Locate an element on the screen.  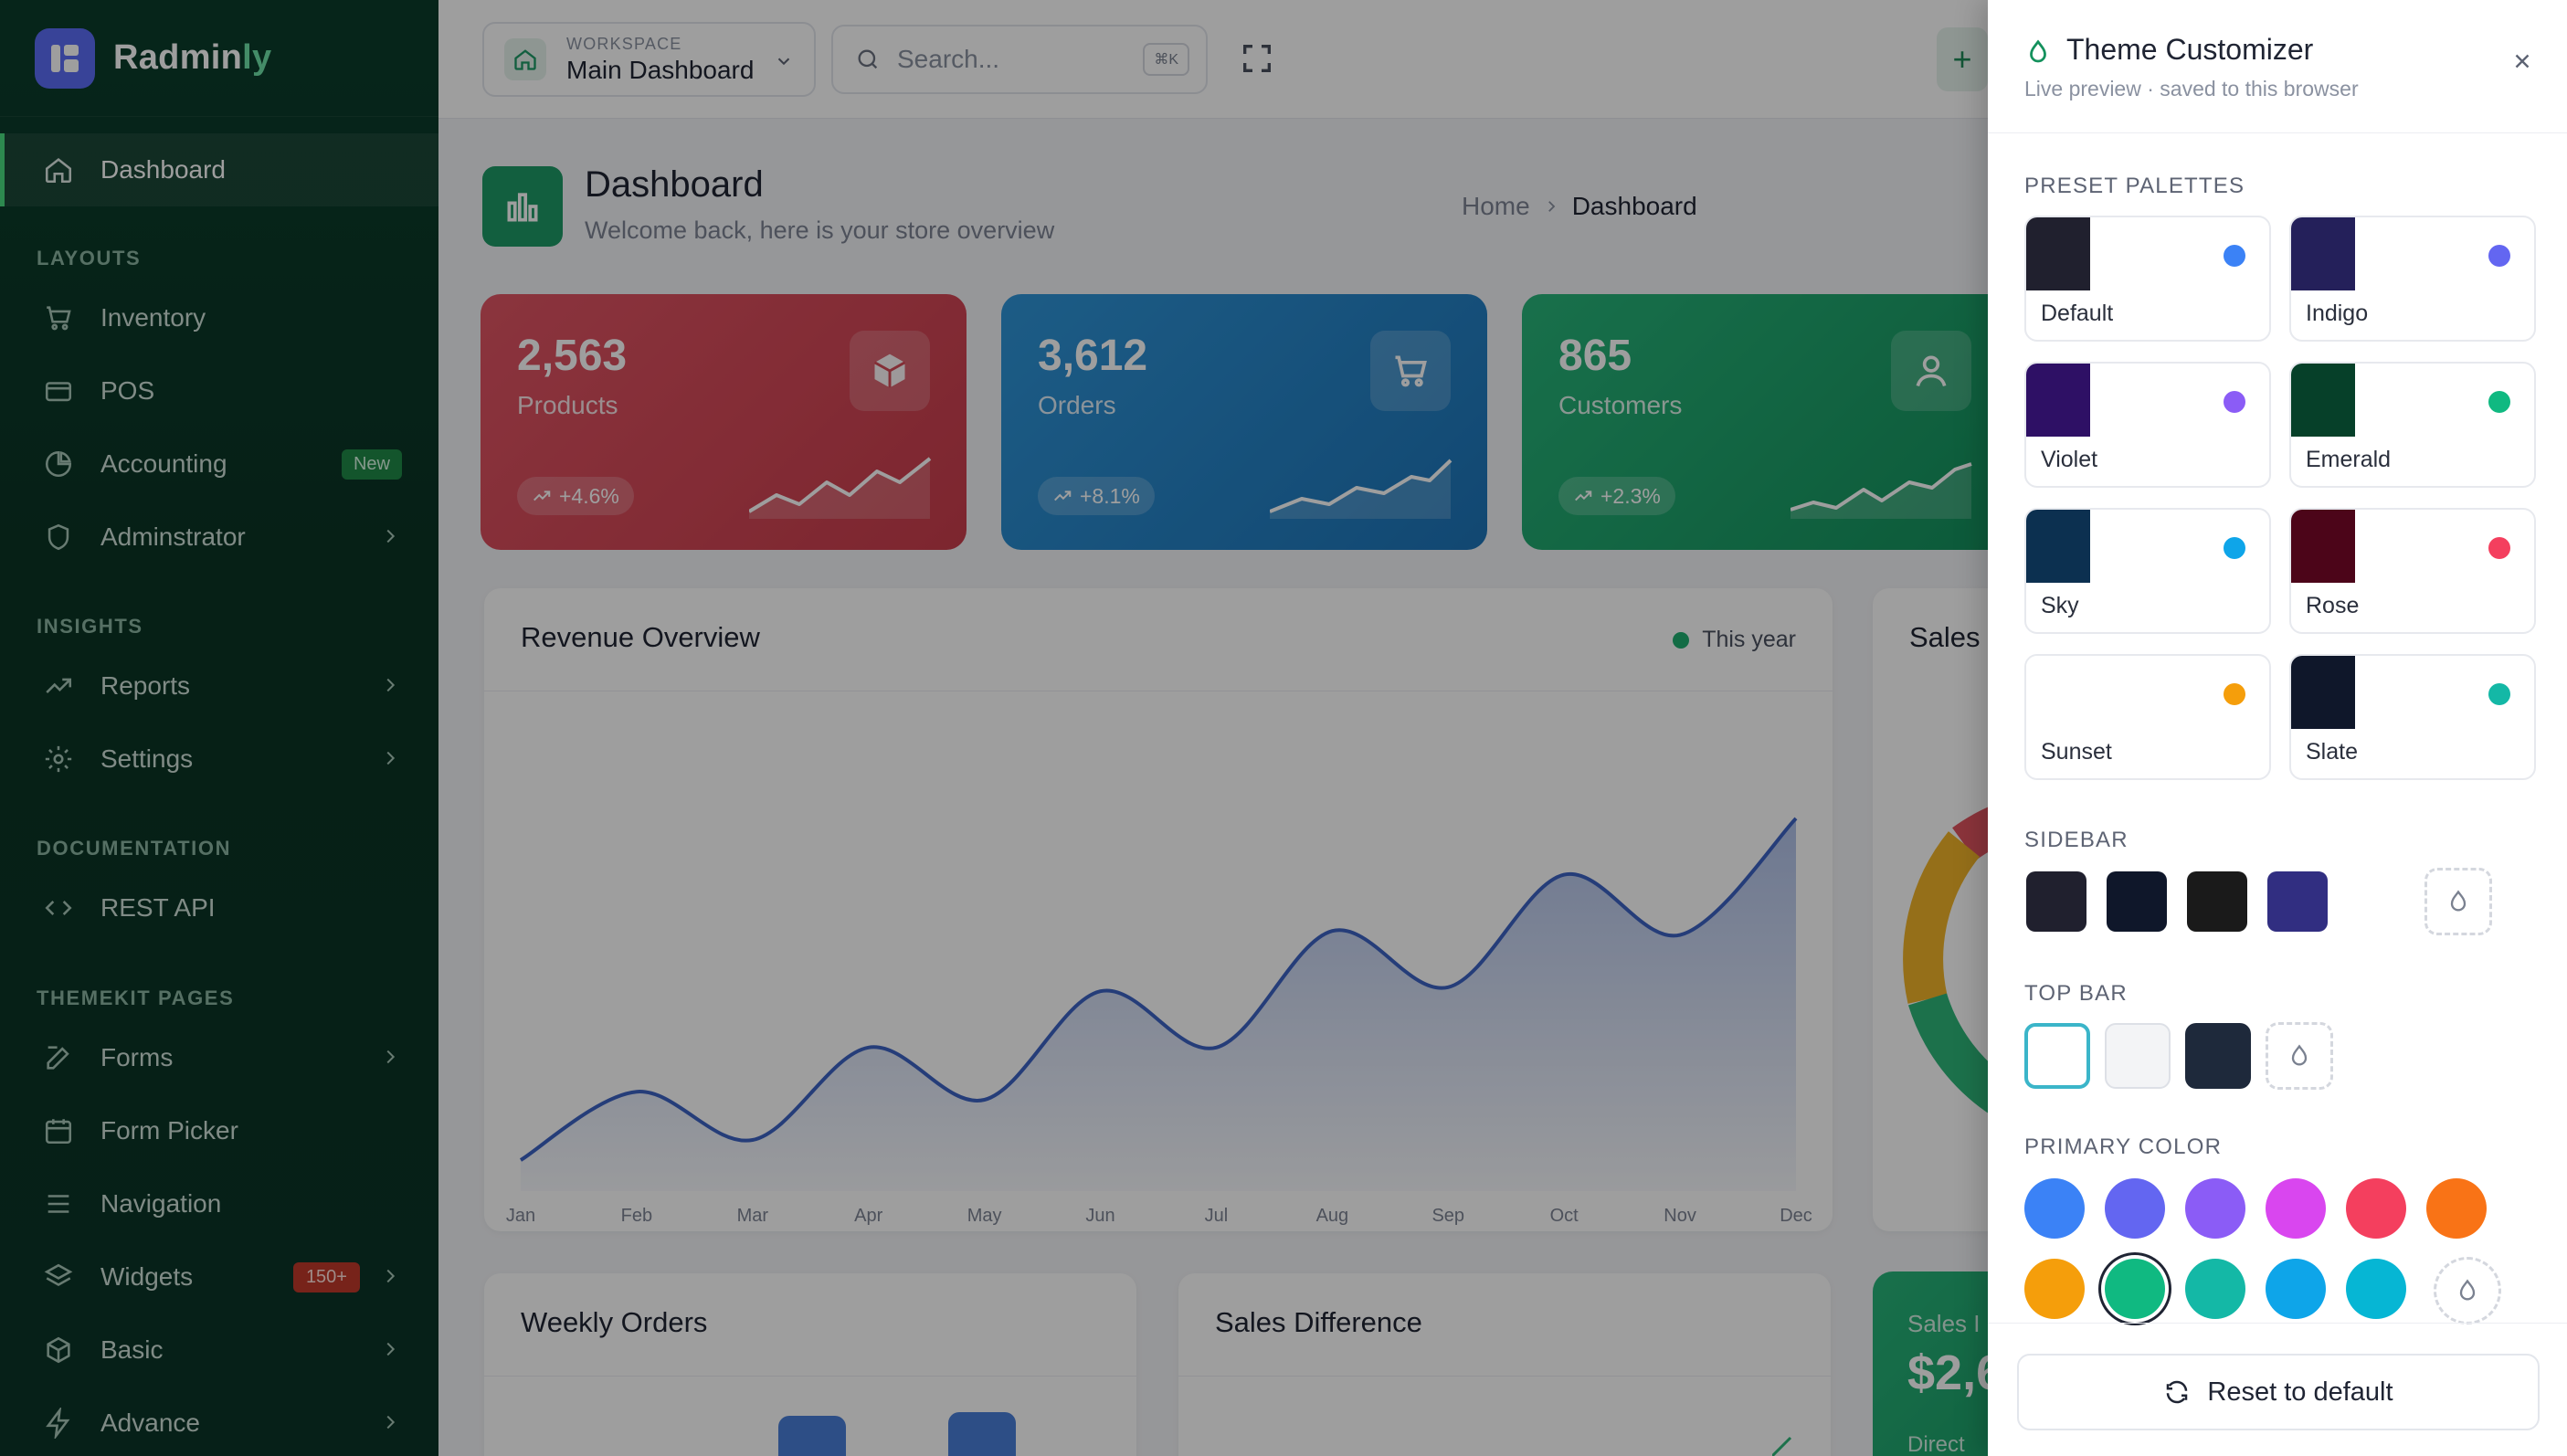
stat-card-products: 2,563 Products +4.6% is located at coordinates (724, 422).